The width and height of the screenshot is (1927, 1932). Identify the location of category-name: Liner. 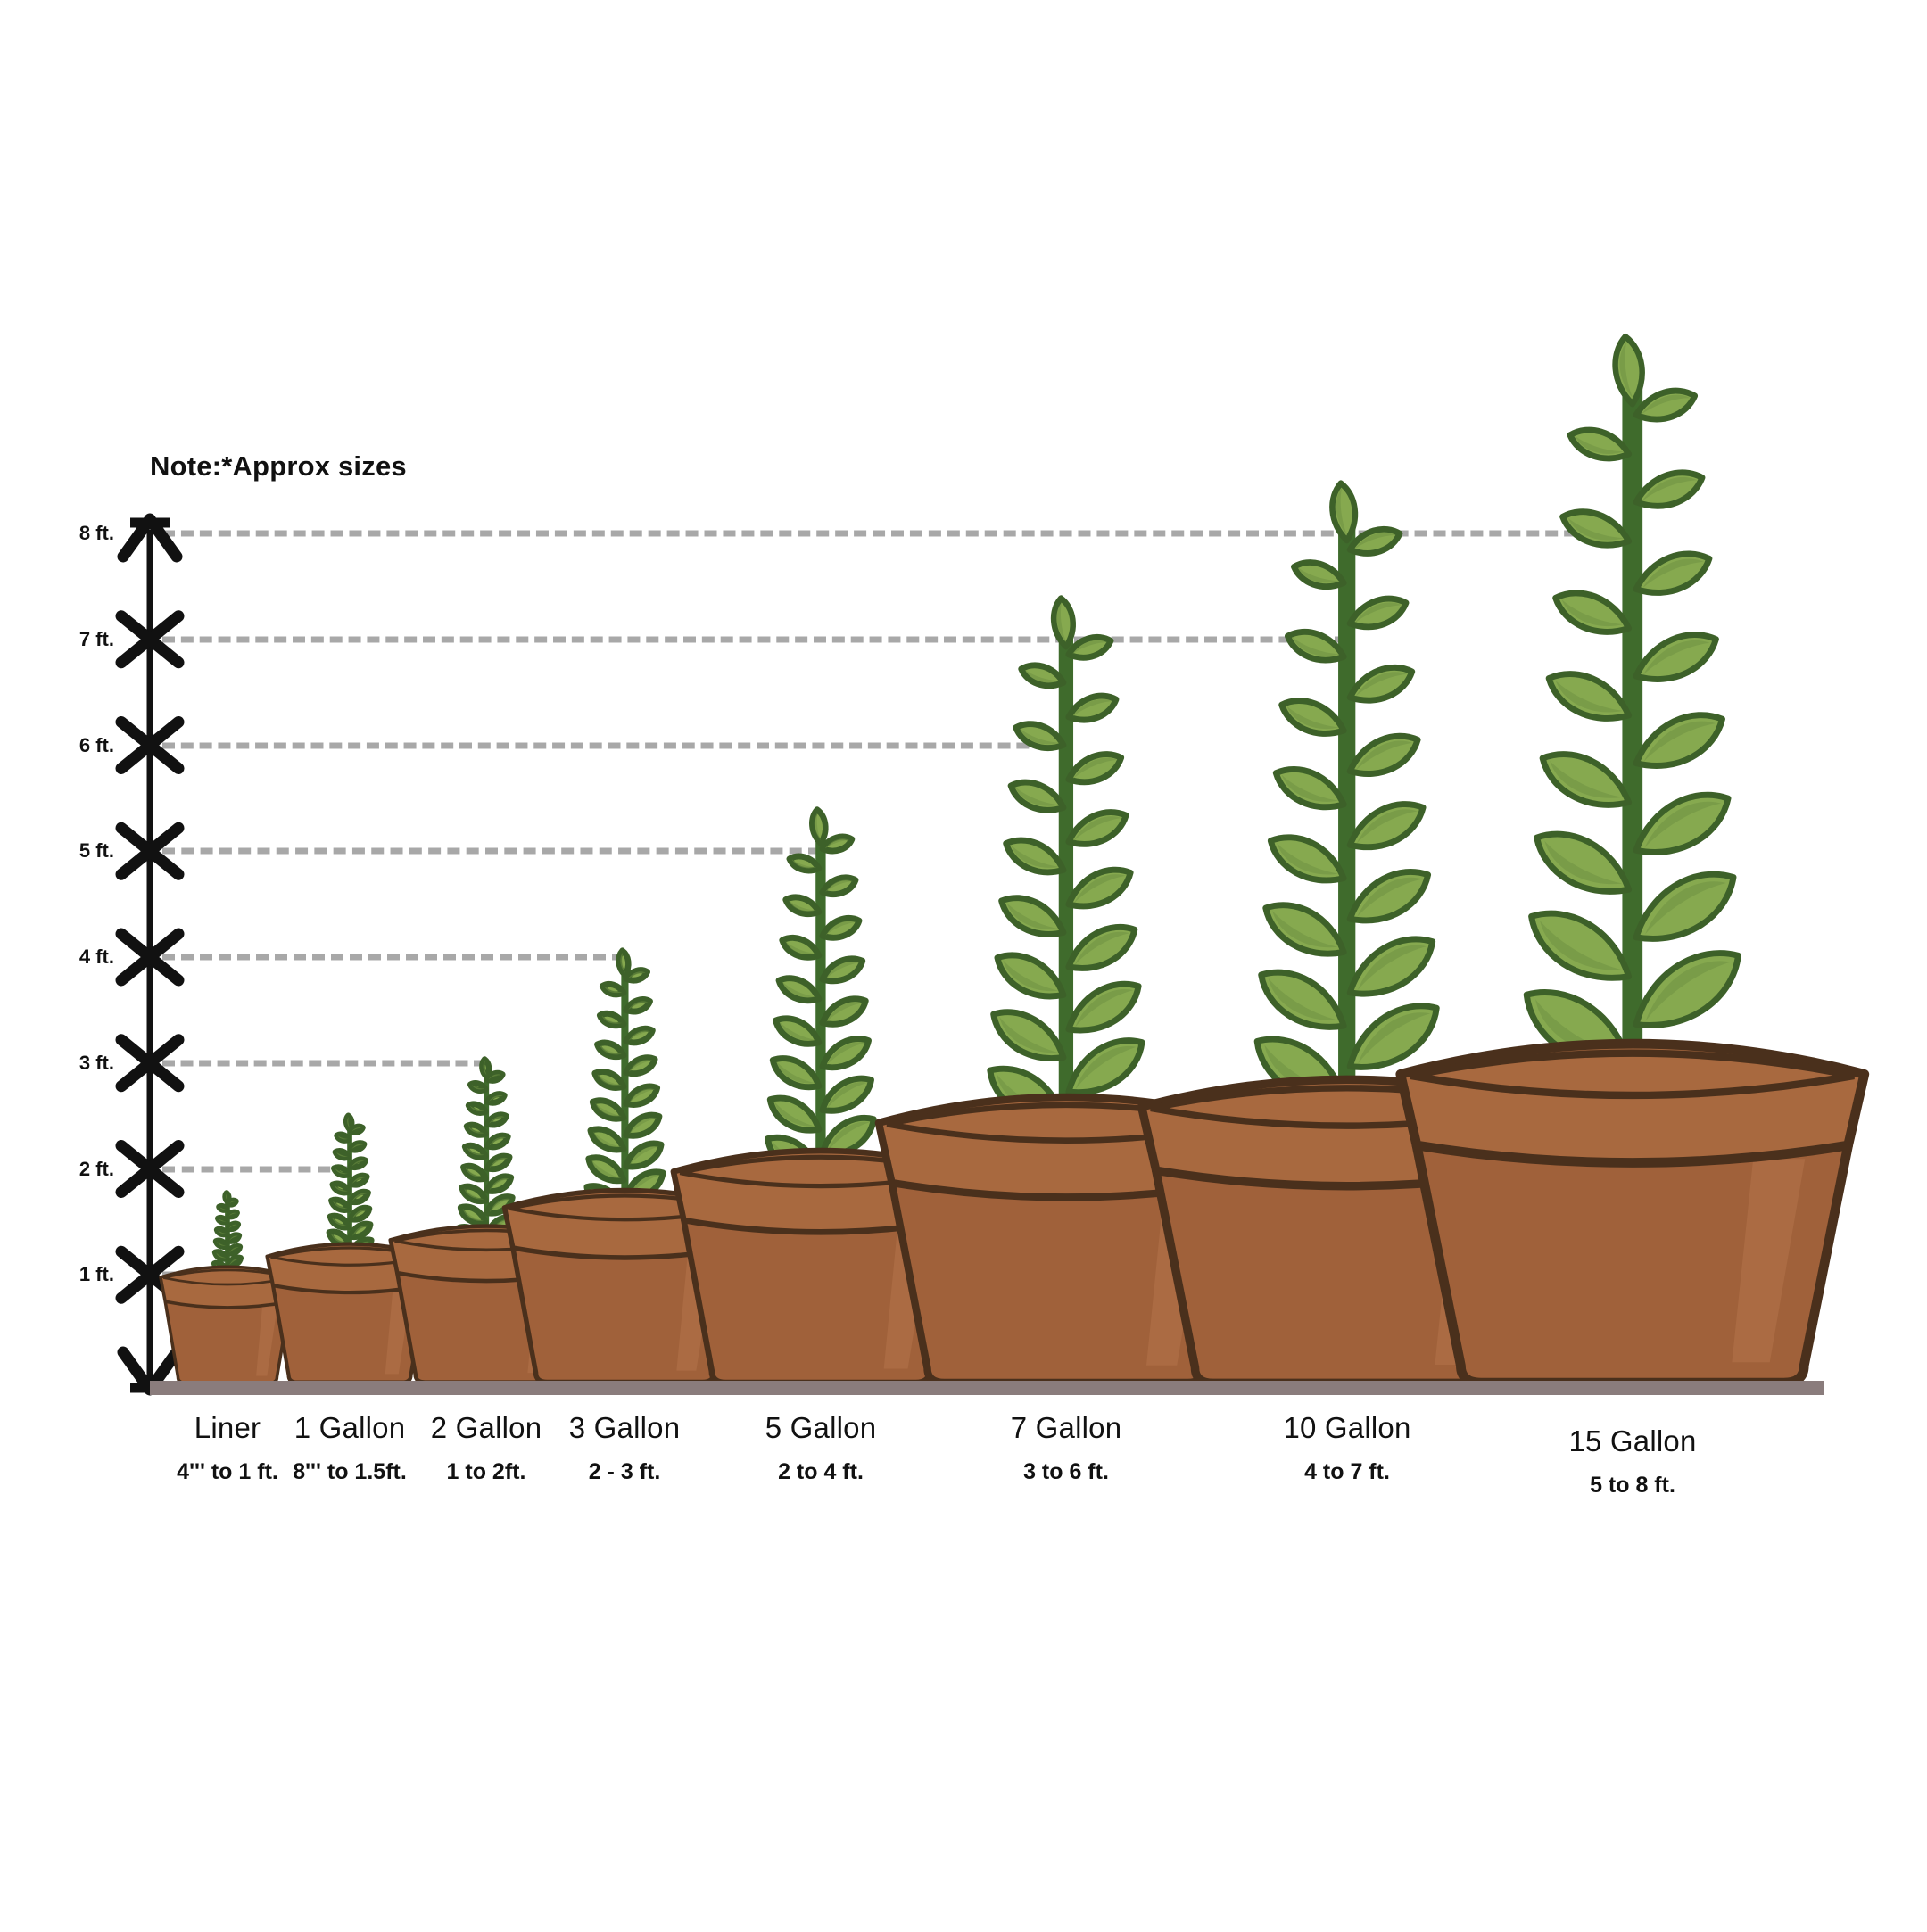
(227, 1427).